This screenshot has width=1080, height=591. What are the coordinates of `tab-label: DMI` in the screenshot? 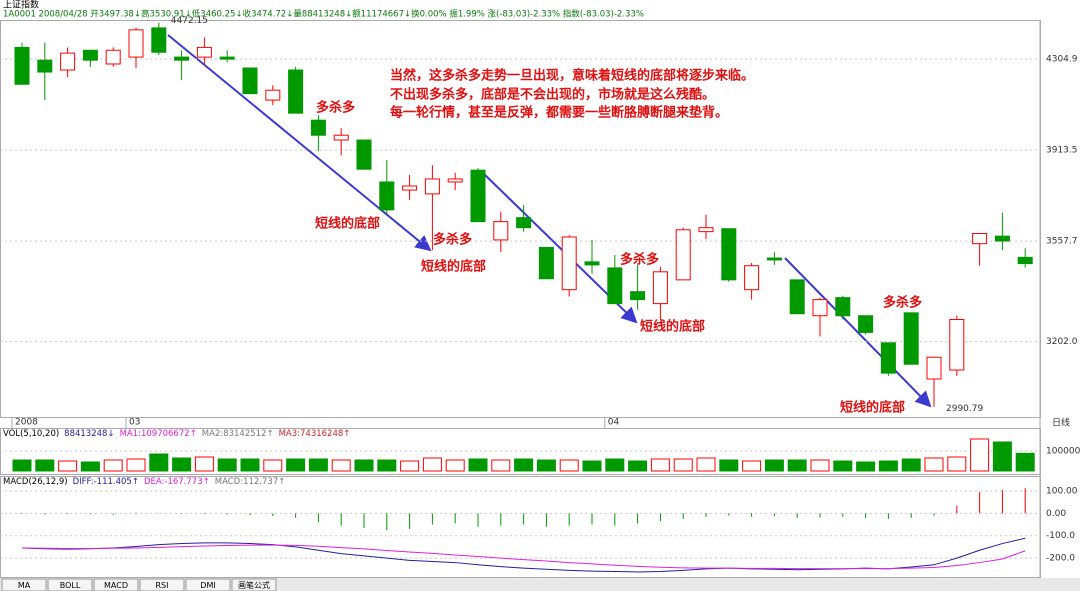 It's located at (207, 585).